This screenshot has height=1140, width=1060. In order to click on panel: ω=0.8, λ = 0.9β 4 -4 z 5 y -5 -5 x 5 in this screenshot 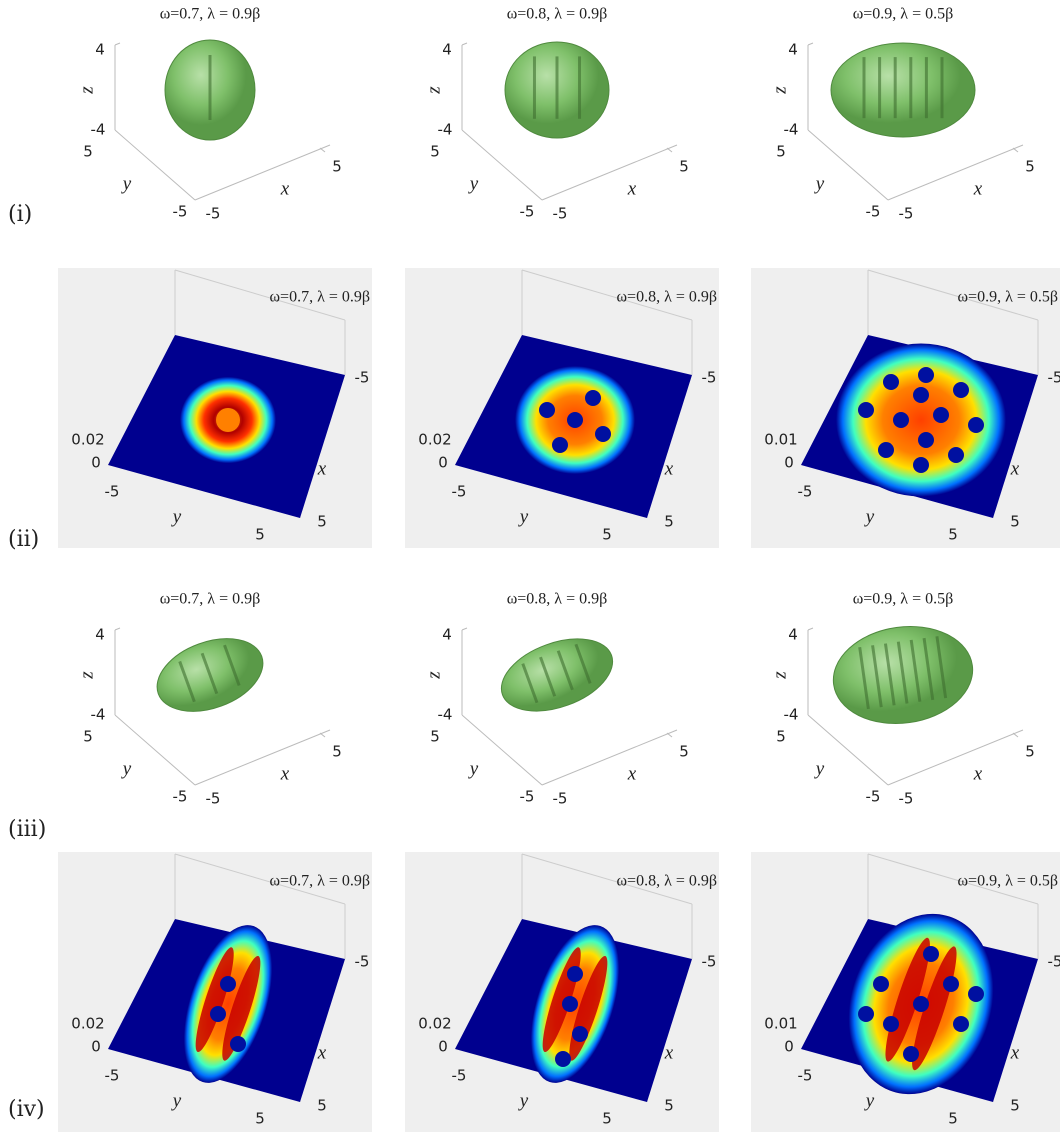, I will do `click(555, 699)`.